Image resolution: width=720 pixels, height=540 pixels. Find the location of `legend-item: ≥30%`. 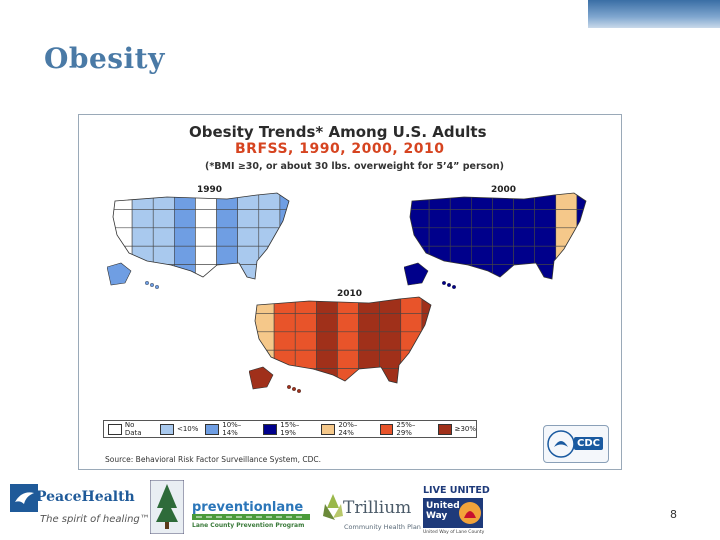

legend-item: ≥30% is located at coordinates (457, 429).